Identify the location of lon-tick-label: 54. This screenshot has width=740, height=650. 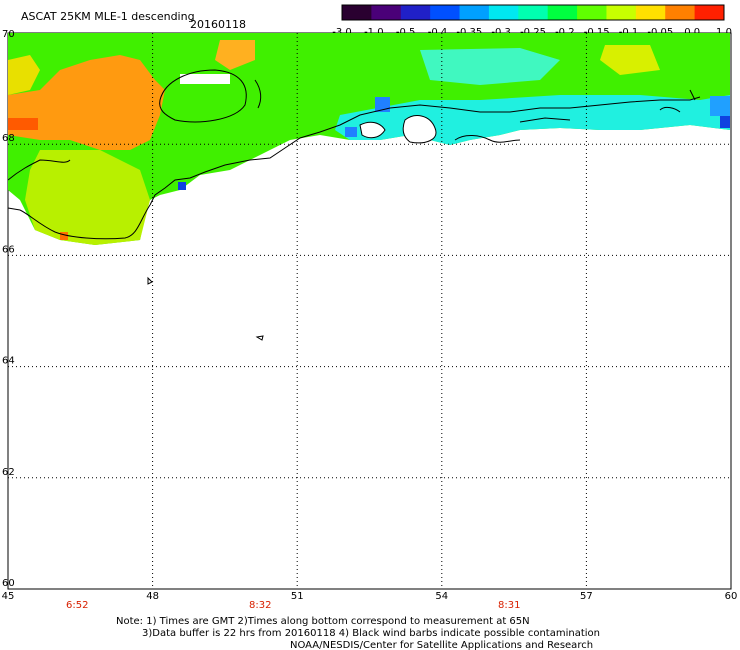
(441, 596).